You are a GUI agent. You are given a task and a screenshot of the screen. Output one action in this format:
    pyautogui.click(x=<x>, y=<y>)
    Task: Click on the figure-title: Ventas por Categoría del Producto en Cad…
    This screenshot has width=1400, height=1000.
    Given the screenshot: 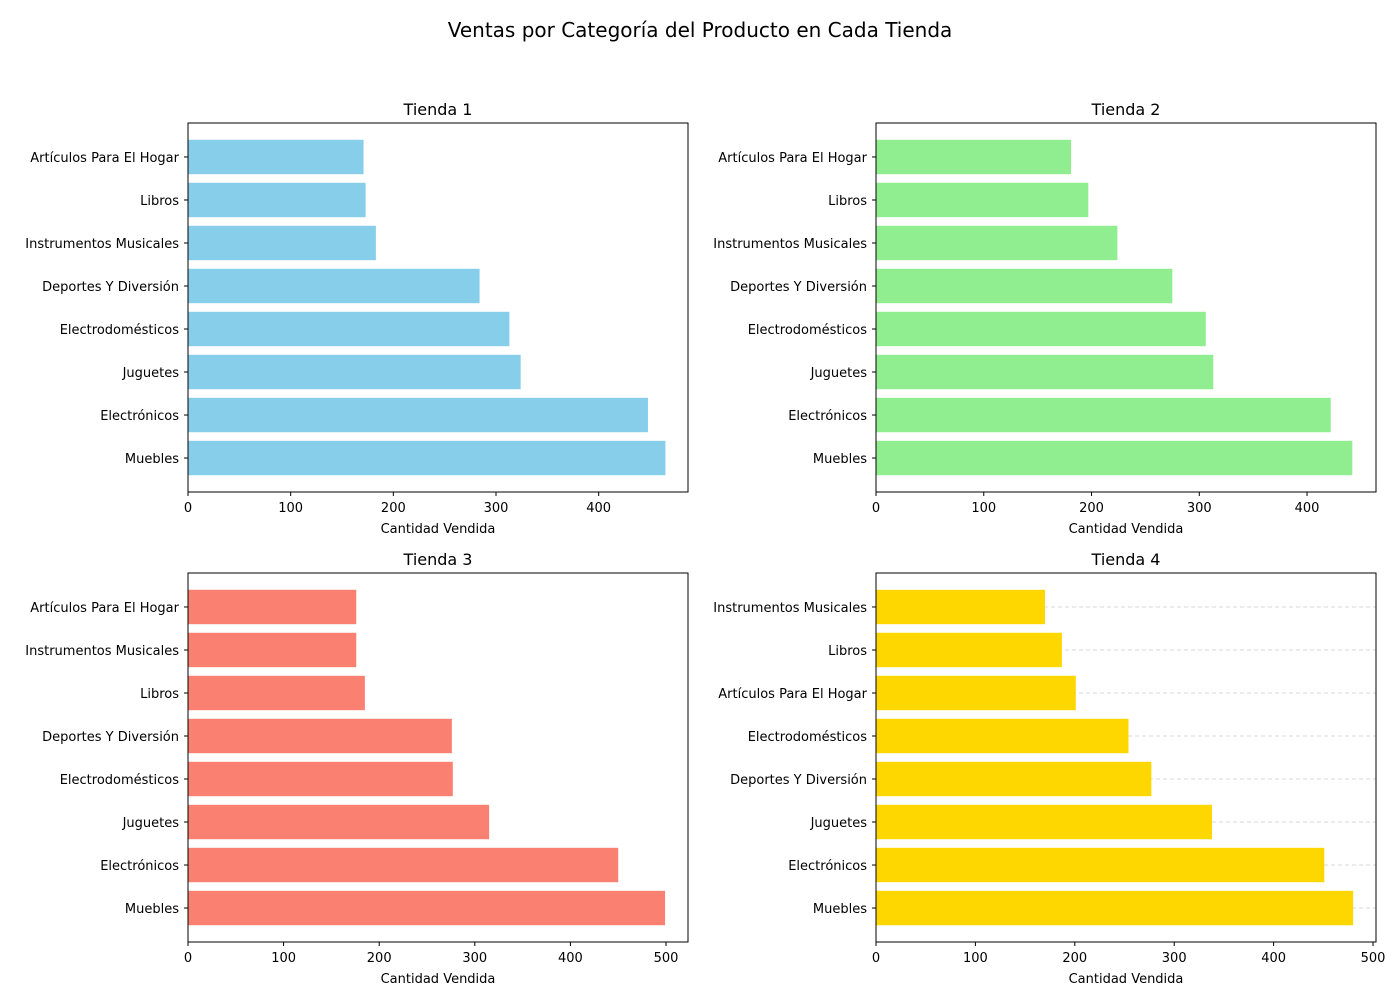 What is the action you would take?
    pyautogui.click(x=700, y=30)
    